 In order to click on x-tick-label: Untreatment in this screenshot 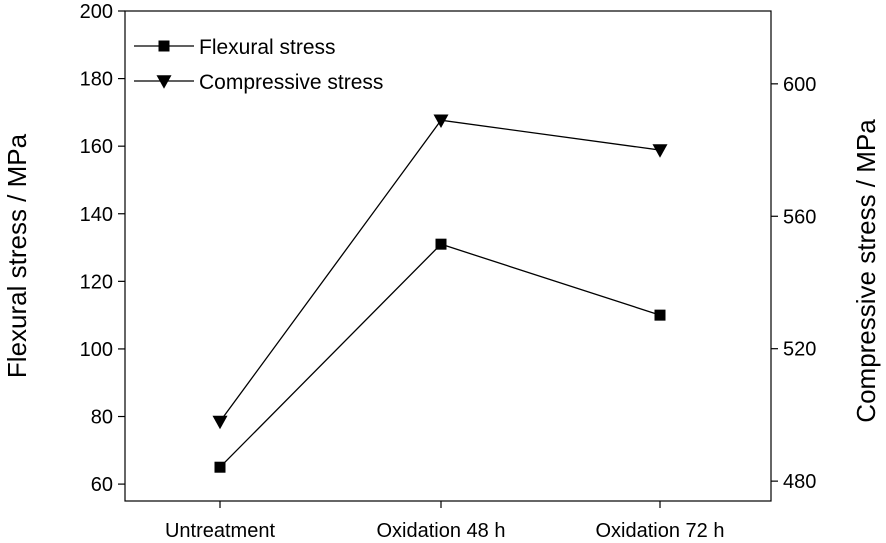, I will do `click(220, 531)`.